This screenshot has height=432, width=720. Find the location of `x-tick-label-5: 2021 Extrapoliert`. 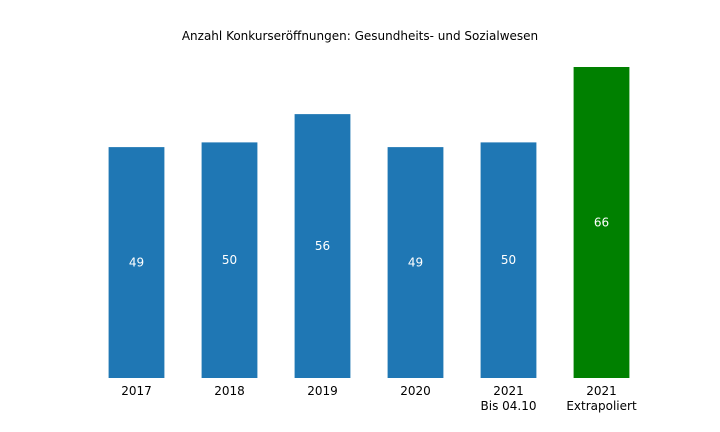

x-tick-label-5: 2021 Extrapoliert is located at coordinates (601, 398).